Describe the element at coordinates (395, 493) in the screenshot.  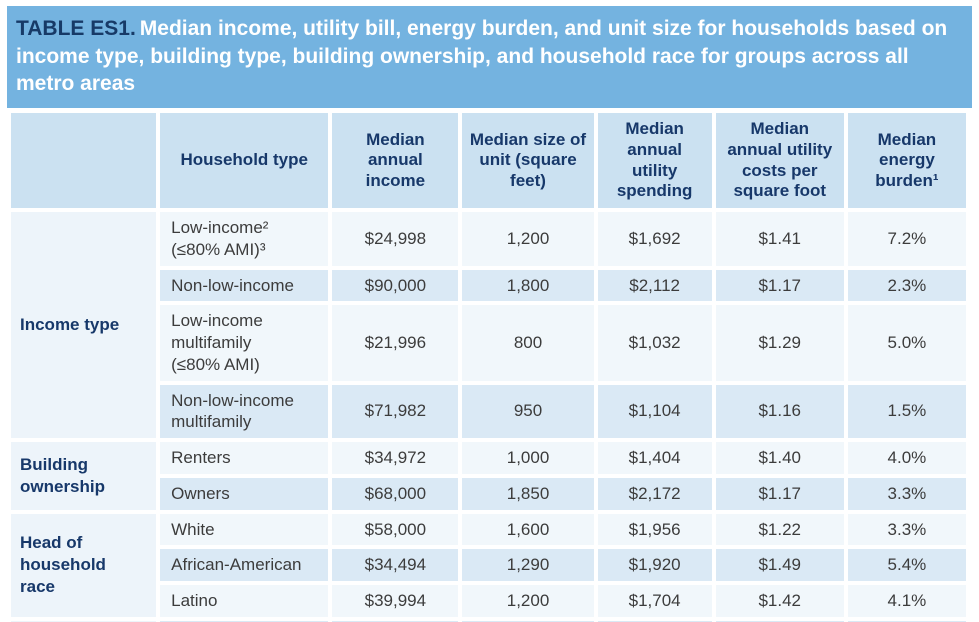
I see `cell-median-income: $68,000` at that location.